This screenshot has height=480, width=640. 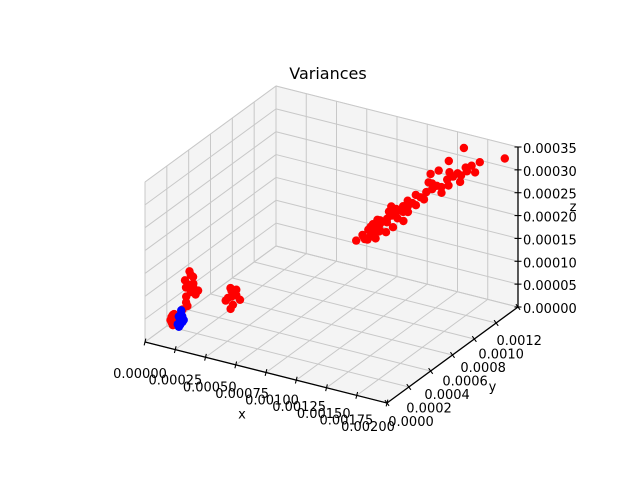 I want to click on y-tick-label: 0.0006, so click(x=465, y=382).